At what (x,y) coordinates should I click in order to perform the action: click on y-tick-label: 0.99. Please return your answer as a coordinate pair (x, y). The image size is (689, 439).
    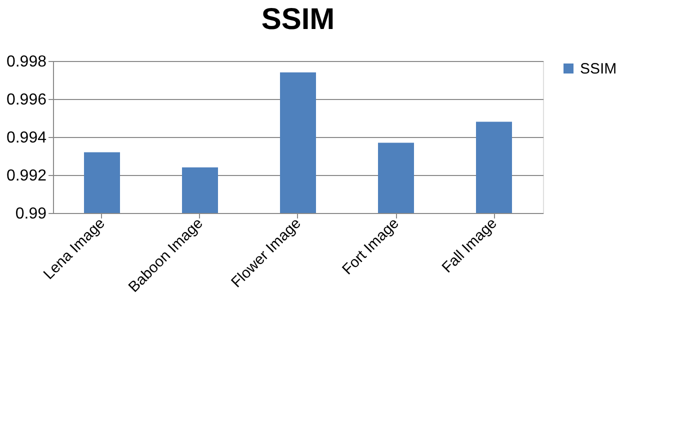
    Looking at the image, I should click on (31, 214).